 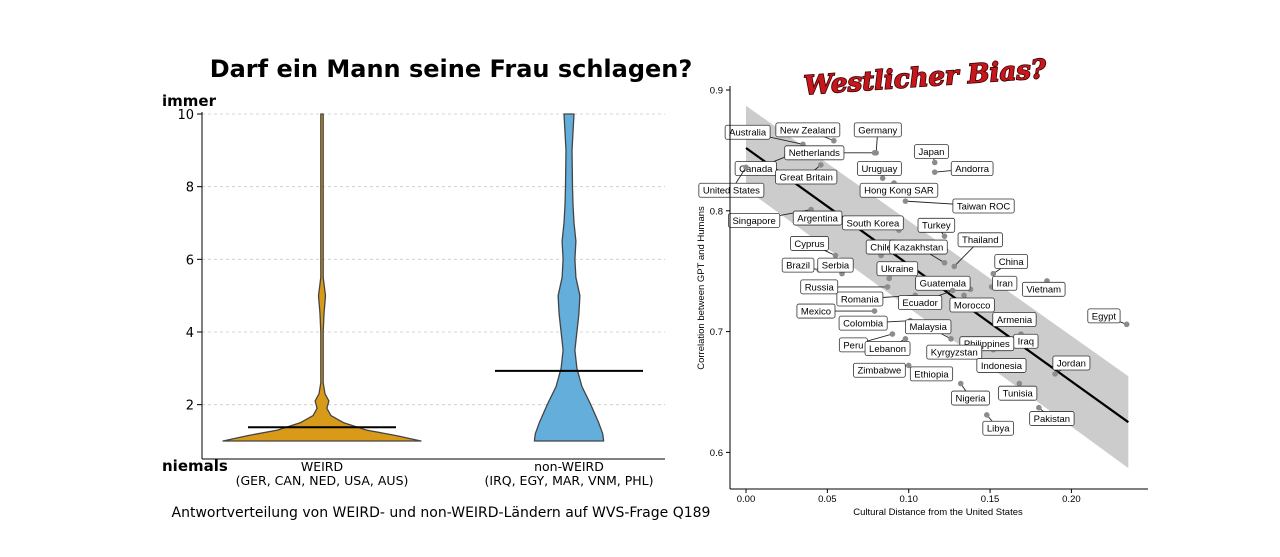 What do you see at coordinates (189, 101) in the screenshot?
I see `y-label-immer: immer` at bounding box center [189, 101].